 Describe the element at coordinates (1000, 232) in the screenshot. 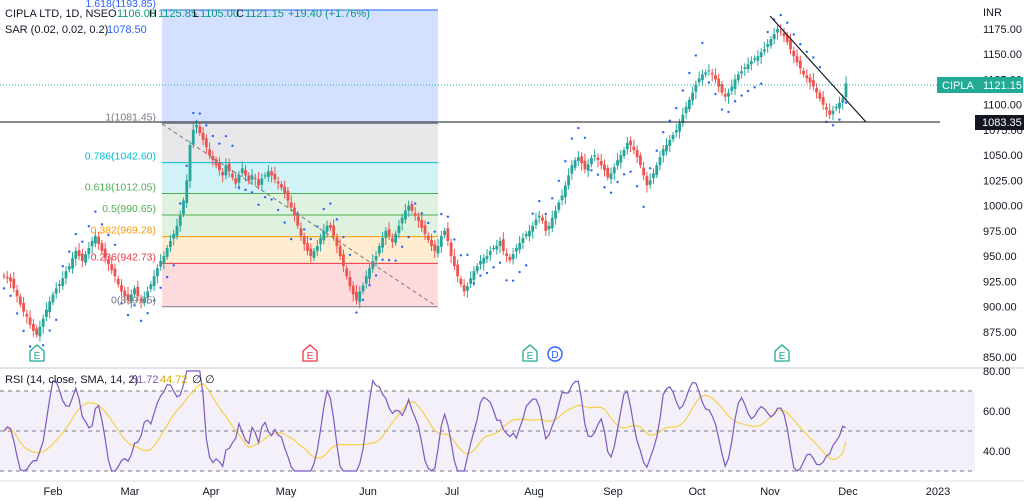

I see `price-tick-label: 975.00` at that location.